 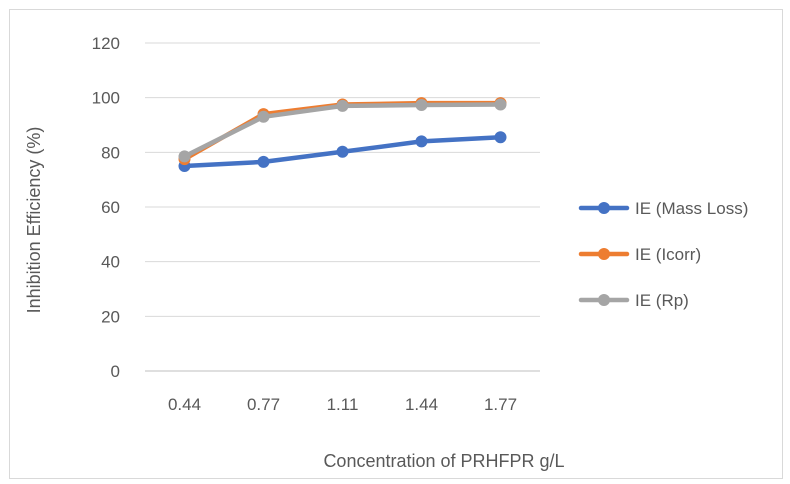 I want to click on legend-item: IE (Rp), so click(x=633, y=300).